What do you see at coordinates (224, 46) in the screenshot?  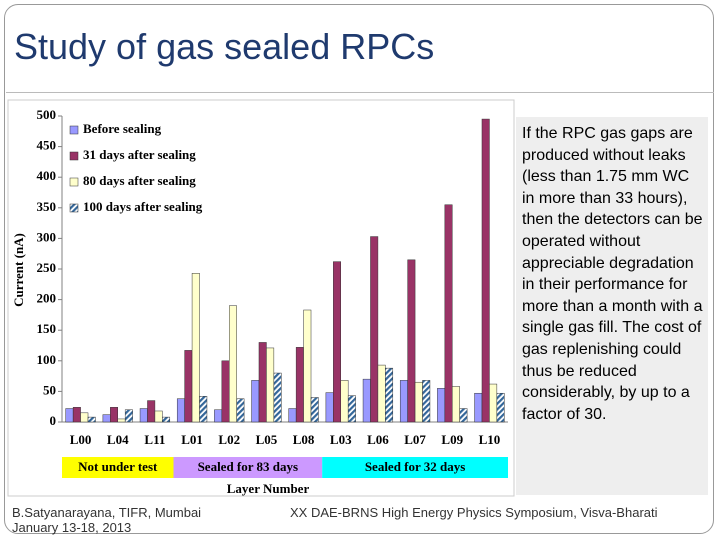 I see `slide-title: Study of gas sealed RPCs` at bounding box center [224, 46].